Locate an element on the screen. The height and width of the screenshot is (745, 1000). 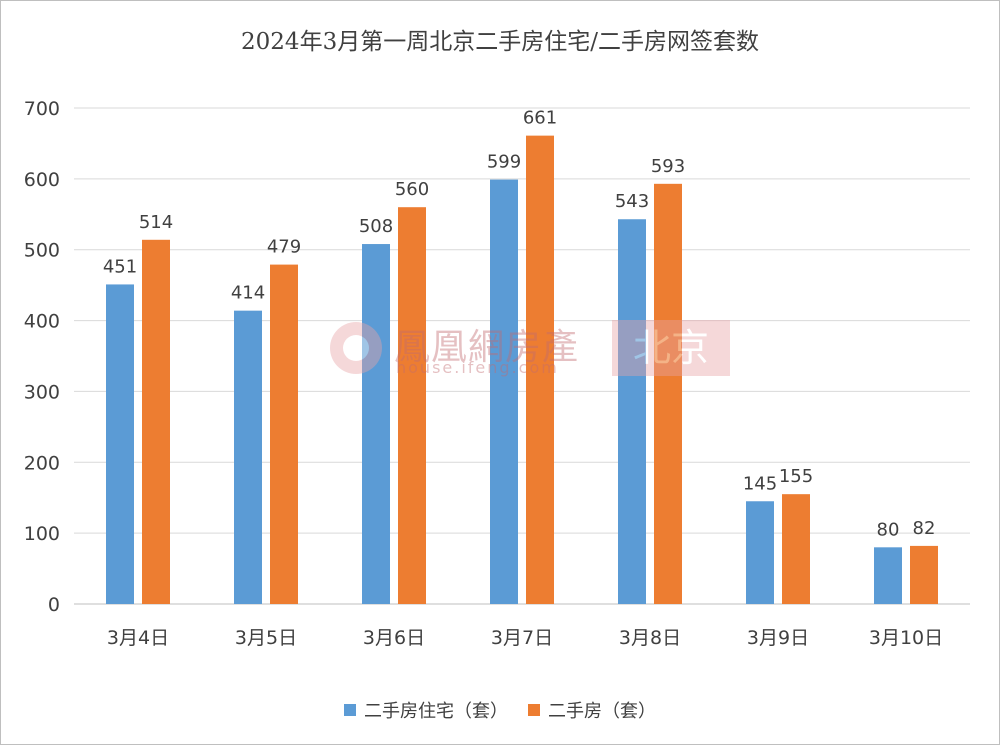
y-tick-label: 0 is located at coordinates (54, 605).